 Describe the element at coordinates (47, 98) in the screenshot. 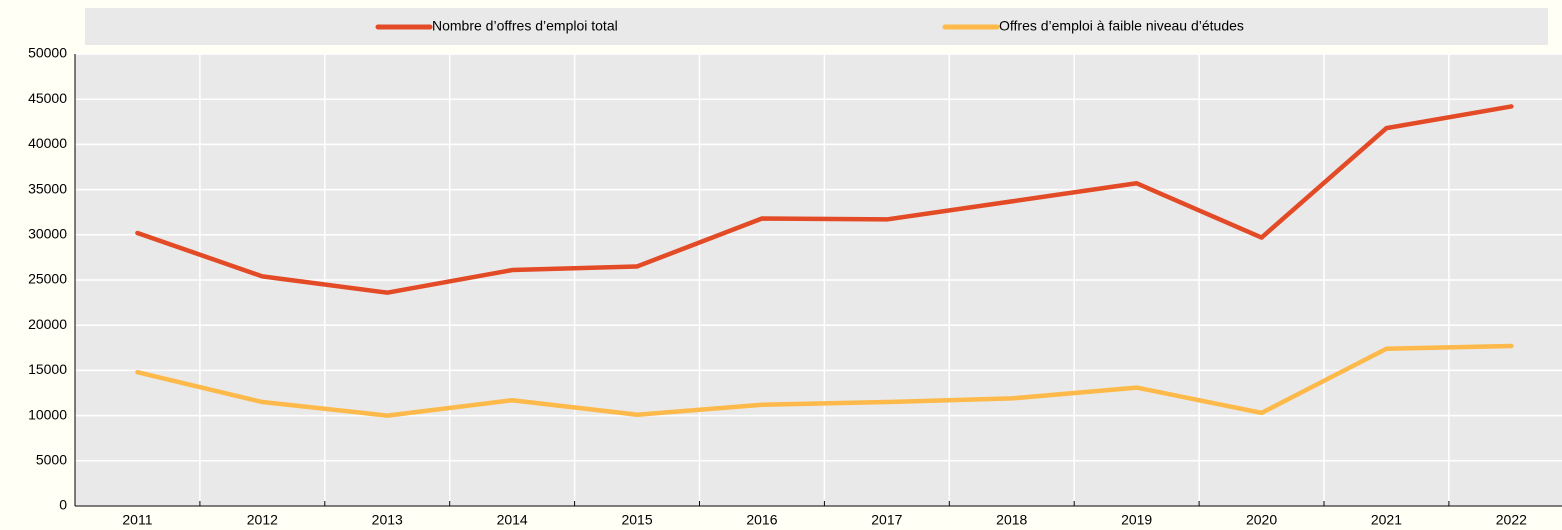

I see `y-tick-label: 45000` at that location.